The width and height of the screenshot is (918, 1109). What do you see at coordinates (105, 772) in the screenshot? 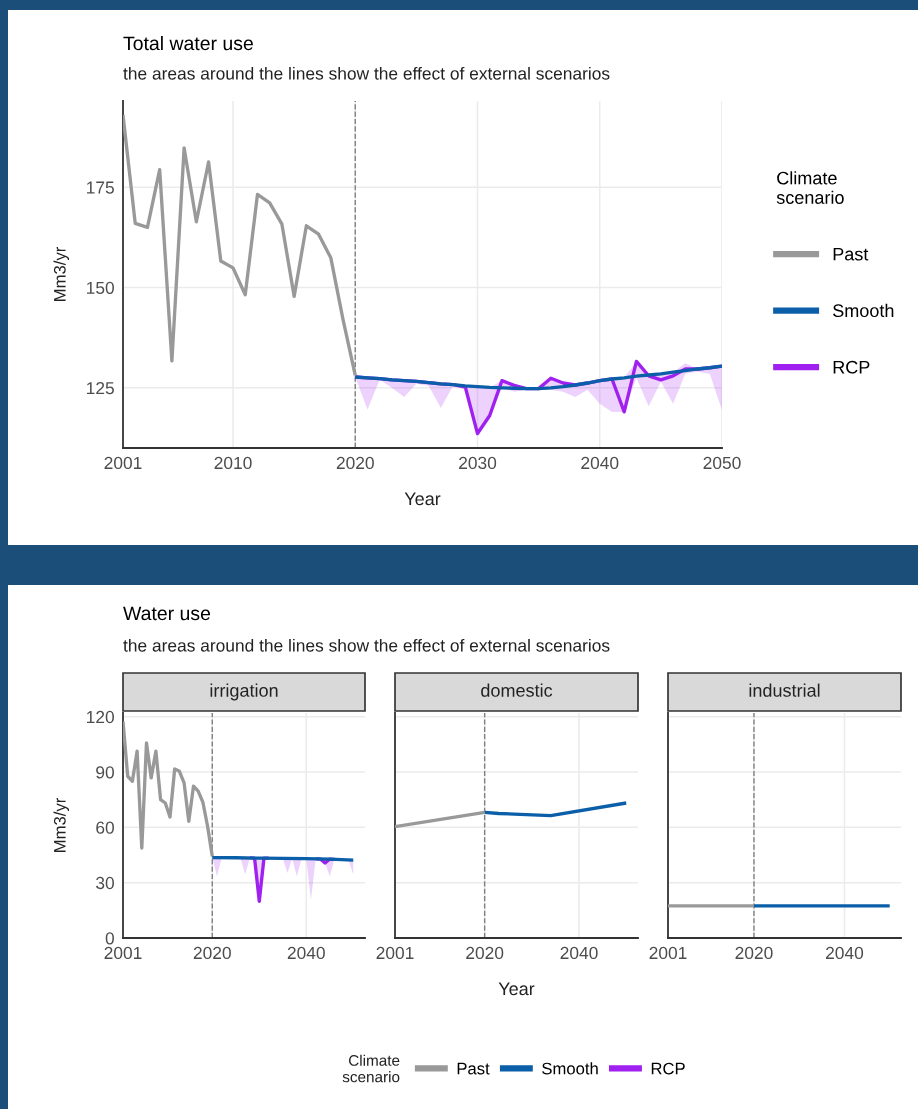
I see `y-tick-label: 90` at bounding box center [105, 772].